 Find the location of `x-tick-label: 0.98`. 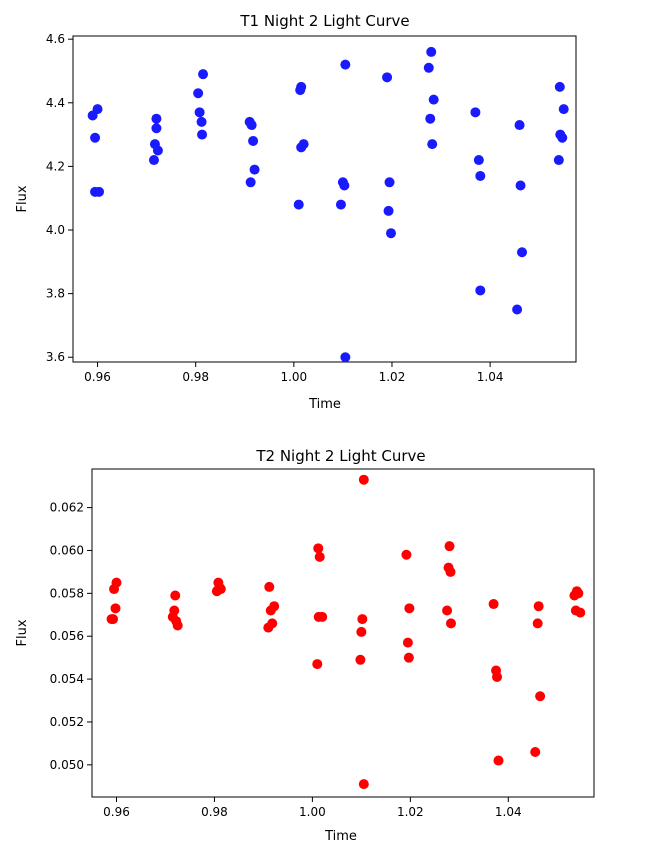

x-tick-label: 0.98 is located at coordinates (195, 377).